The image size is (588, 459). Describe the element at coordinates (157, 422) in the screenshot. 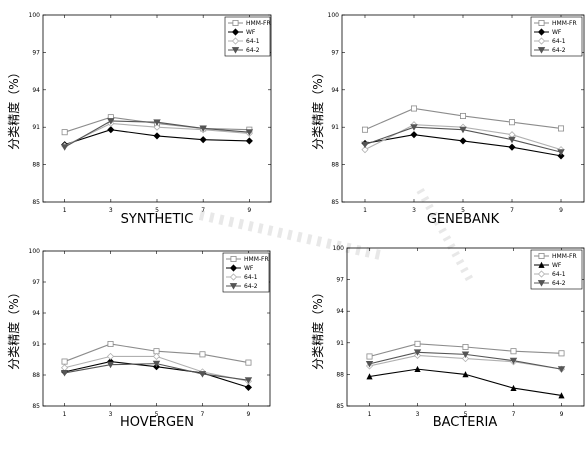

I see `x-axis-label: HOVERGEN` at that location.